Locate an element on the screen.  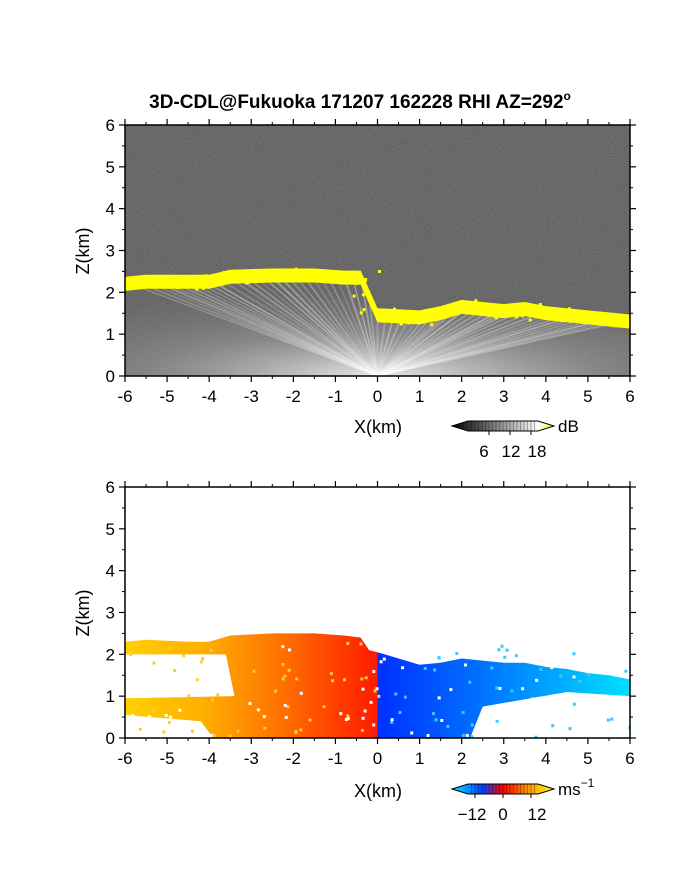
x-tick-label: -4 is located at coordinates (209, 758).